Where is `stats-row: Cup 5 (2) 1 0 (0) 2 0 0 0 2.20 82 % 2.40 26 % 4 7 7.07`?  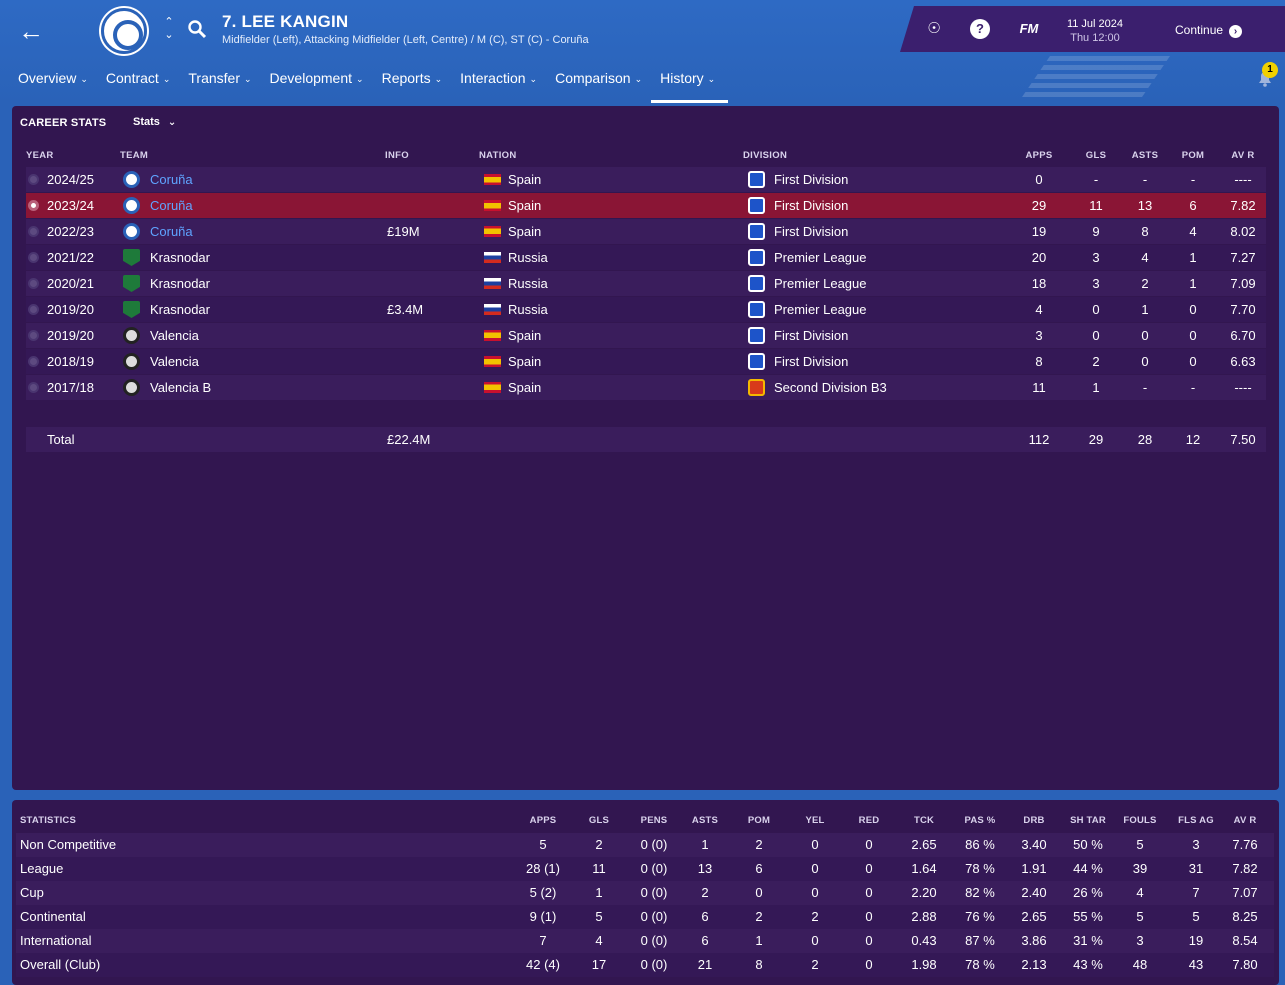 stats-row: Cup 5 (2) 1 0 (0) 2 0 0 0 2.20 82 % 2.40 26 % 4 7 7.07 is located at coordinates (645, 893).